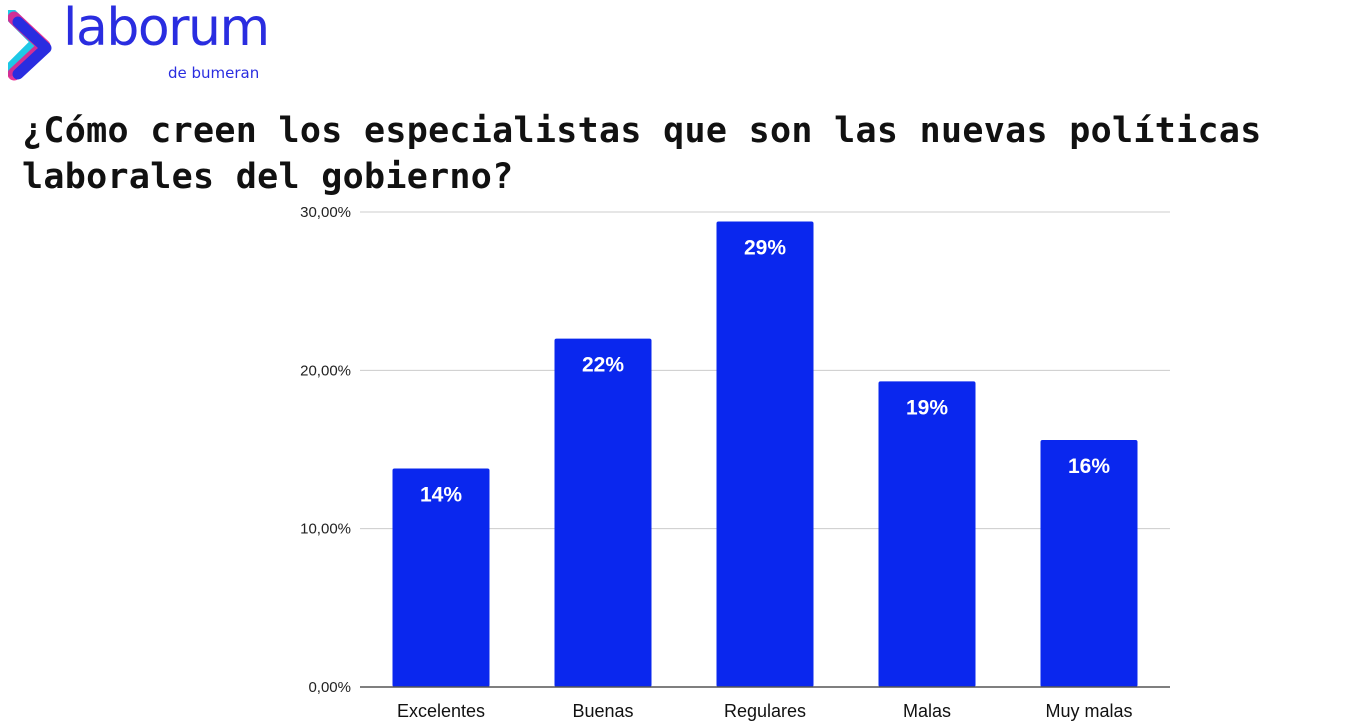  Describe the element at coordinates (765, 248) in the screenshot. I see `bar-data-label: 29%` at that location.